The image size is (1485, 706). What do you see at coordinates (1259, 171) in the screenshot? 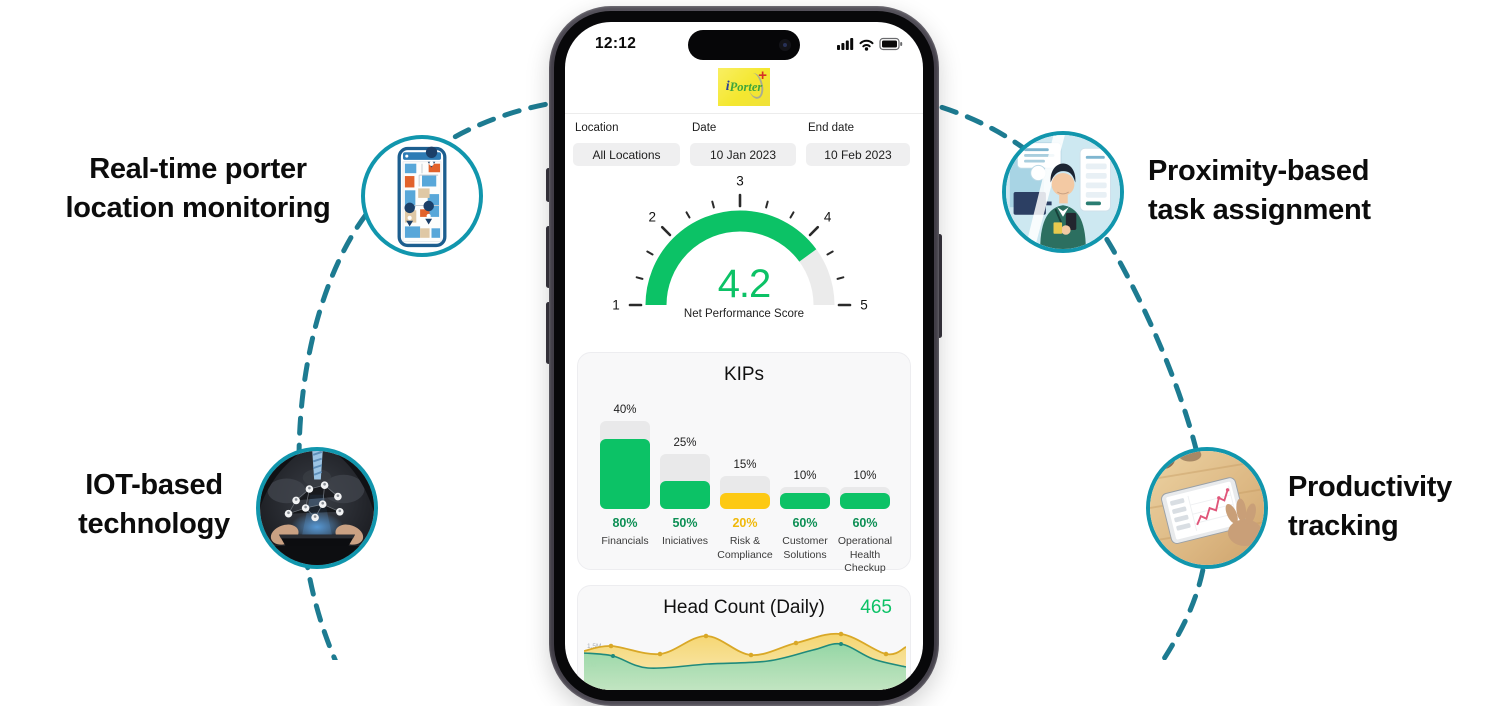
I see `callout-line: Proximity-based` at bounding box center [1259, 171].